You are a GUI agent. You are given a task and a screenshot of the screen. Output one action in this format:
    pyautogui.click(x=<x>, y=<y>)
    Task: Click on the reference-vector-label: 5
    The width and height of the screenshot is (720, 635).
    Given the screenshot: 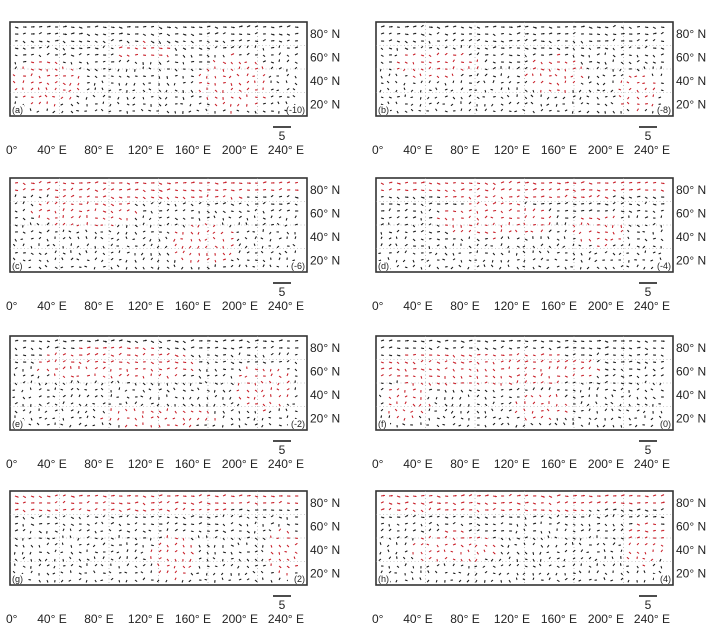 What is the action you would take?
    pyautogui.click(x=282, y=450)
    